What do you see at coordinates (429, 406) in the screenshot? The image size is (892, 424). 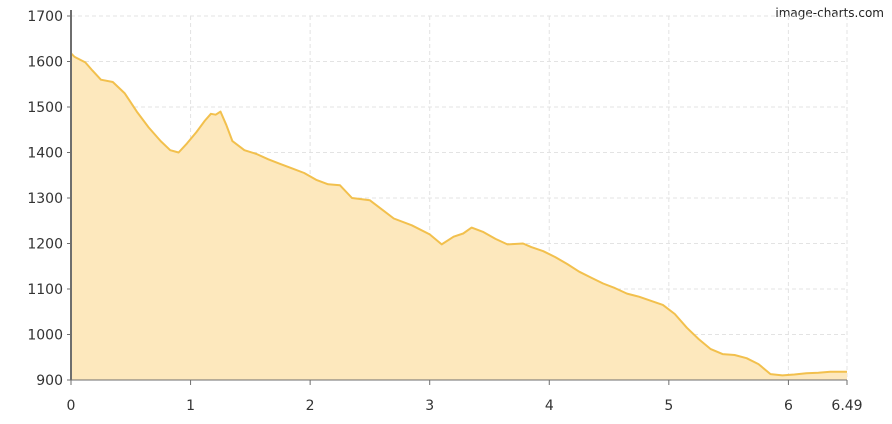 I see `x-tick-label: 3` at bounding box center [429, 406].